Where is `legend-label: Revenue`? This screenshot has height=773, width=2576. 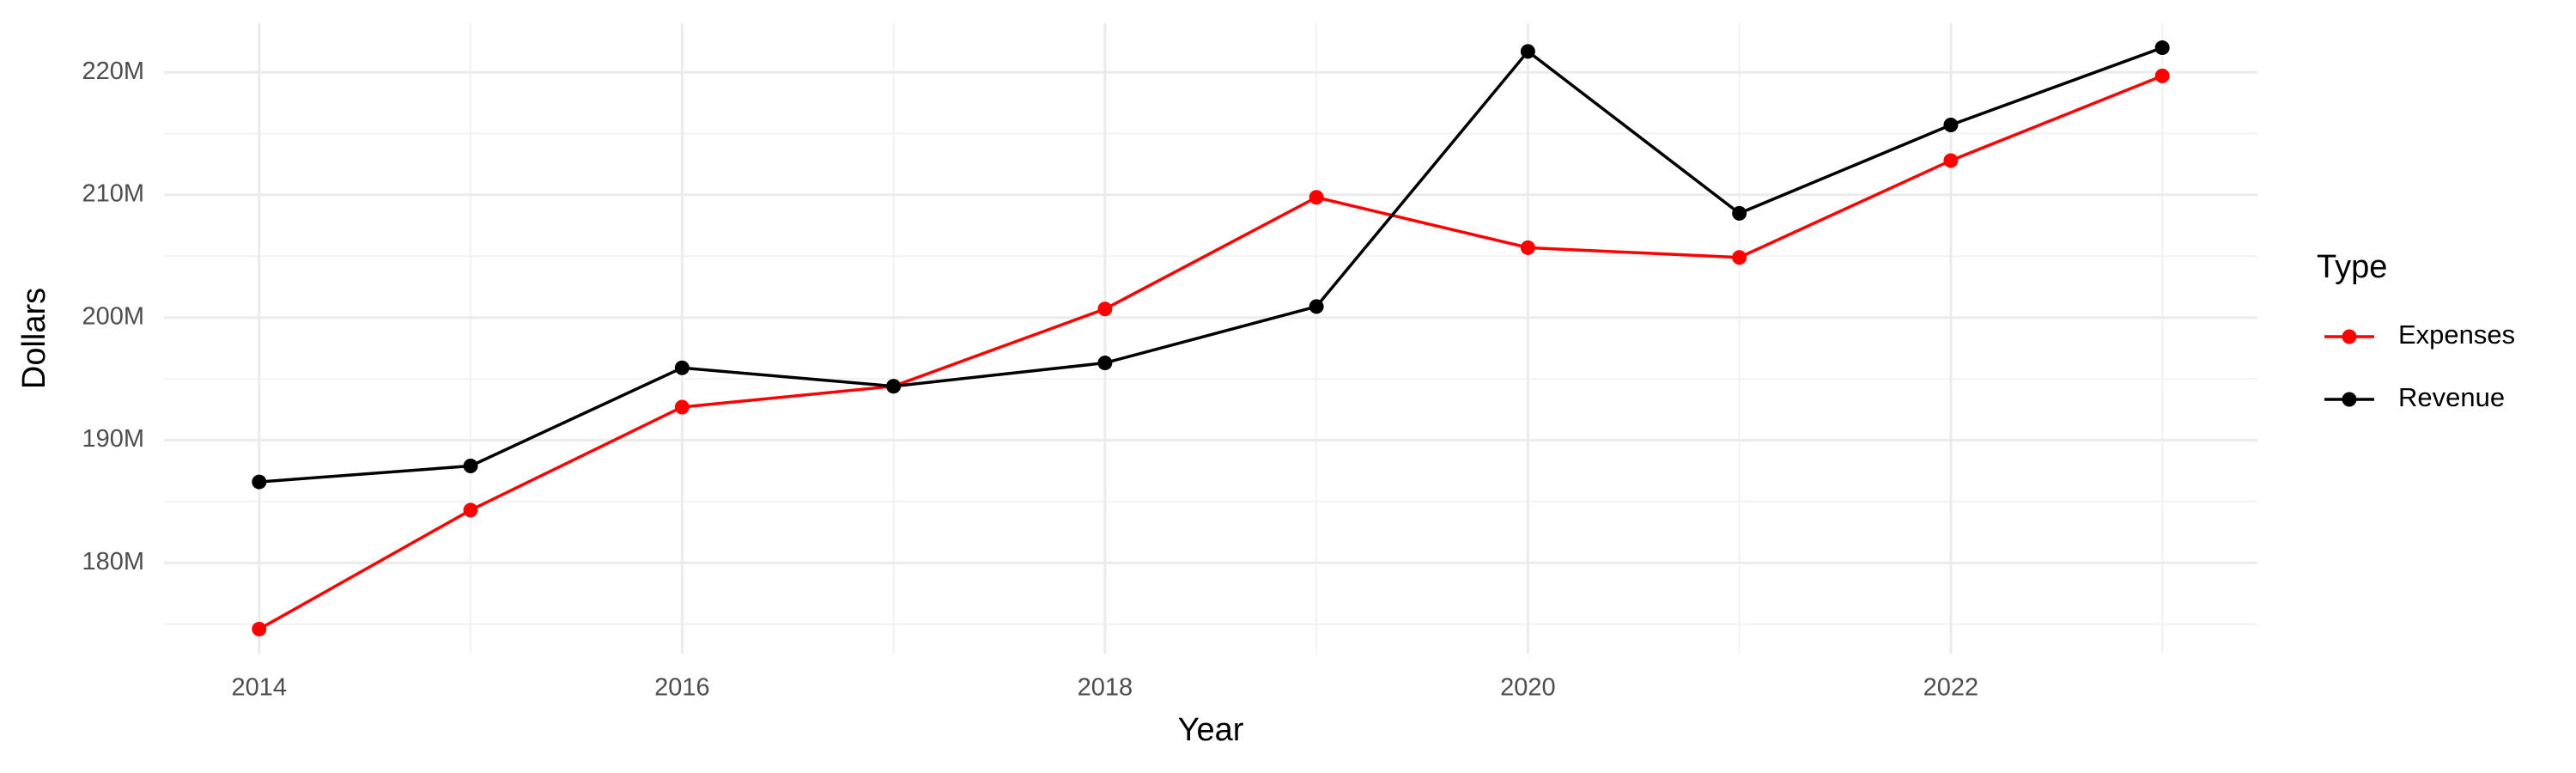
legend-label: Revenue is located at coordinates (2451, 397).